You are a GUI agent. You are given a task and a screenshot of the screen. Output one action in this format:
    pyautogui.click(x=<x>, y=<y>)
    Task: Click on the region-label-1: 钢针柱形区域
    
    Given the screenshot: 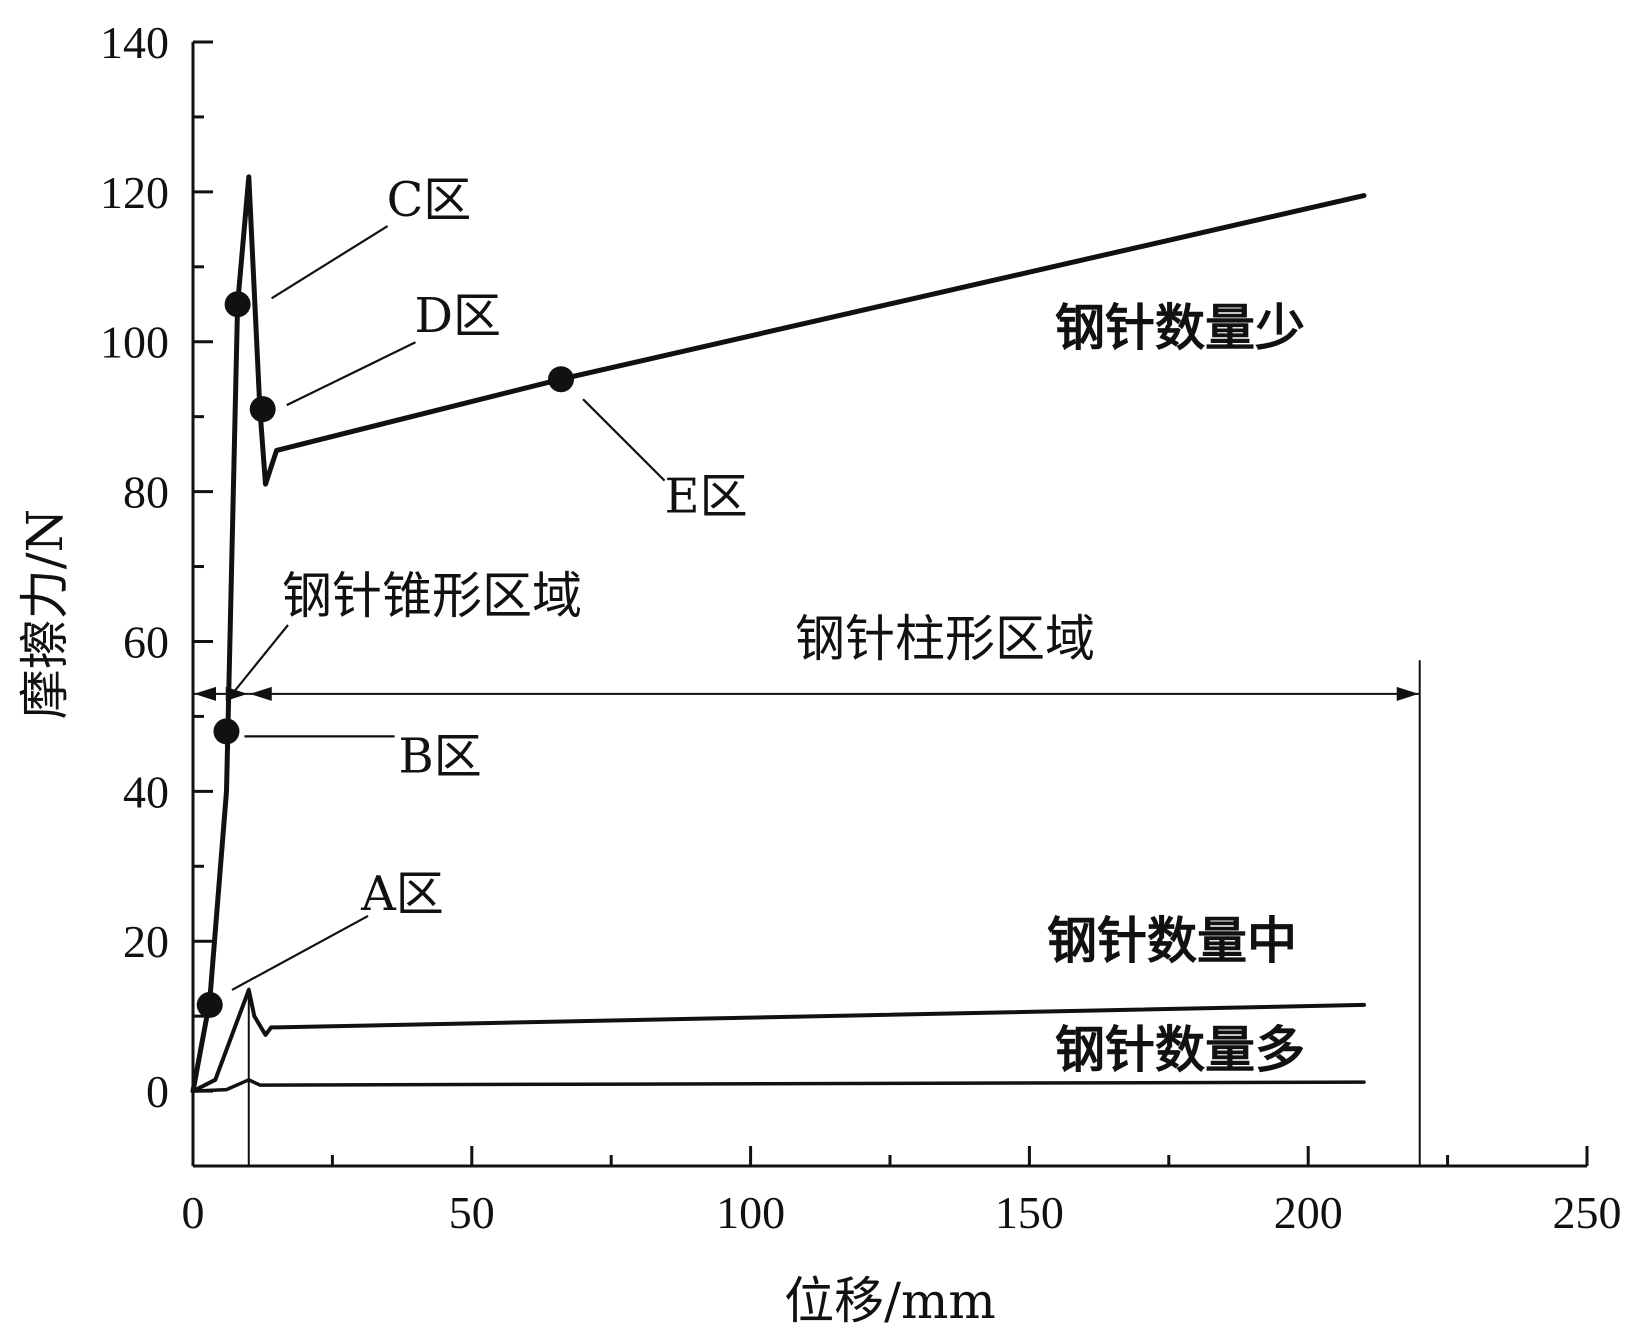 What is the action you would take?
    pyautogui.click(x=945, y=639)
    